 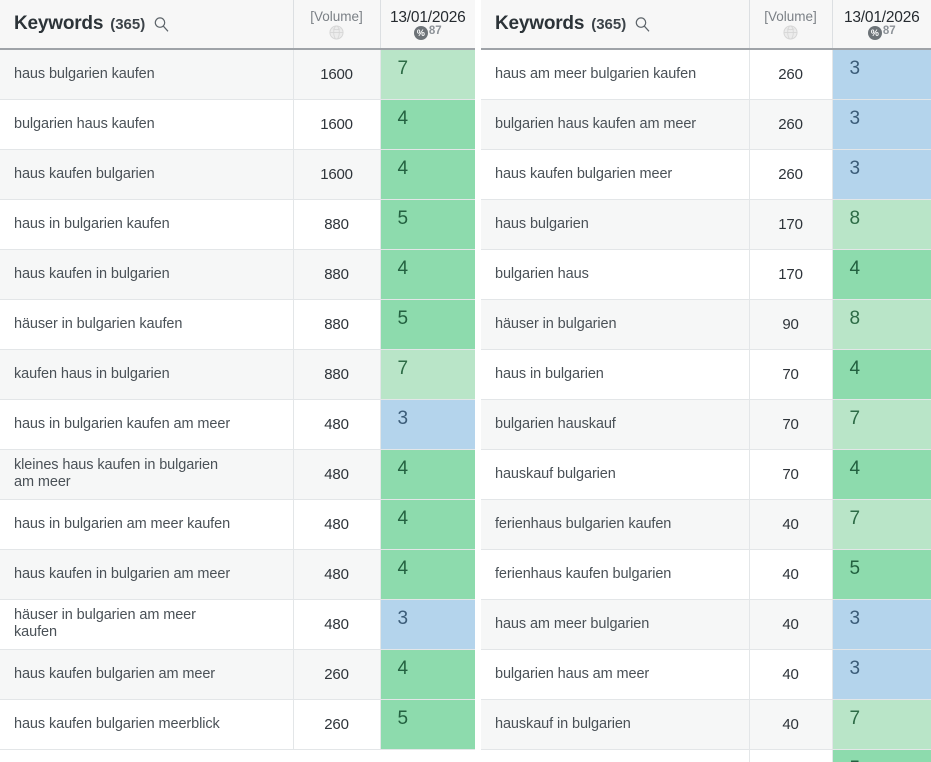 I want to click on table-row: hauskauf in bulgarien 40 7, so click(x=706, y=724).